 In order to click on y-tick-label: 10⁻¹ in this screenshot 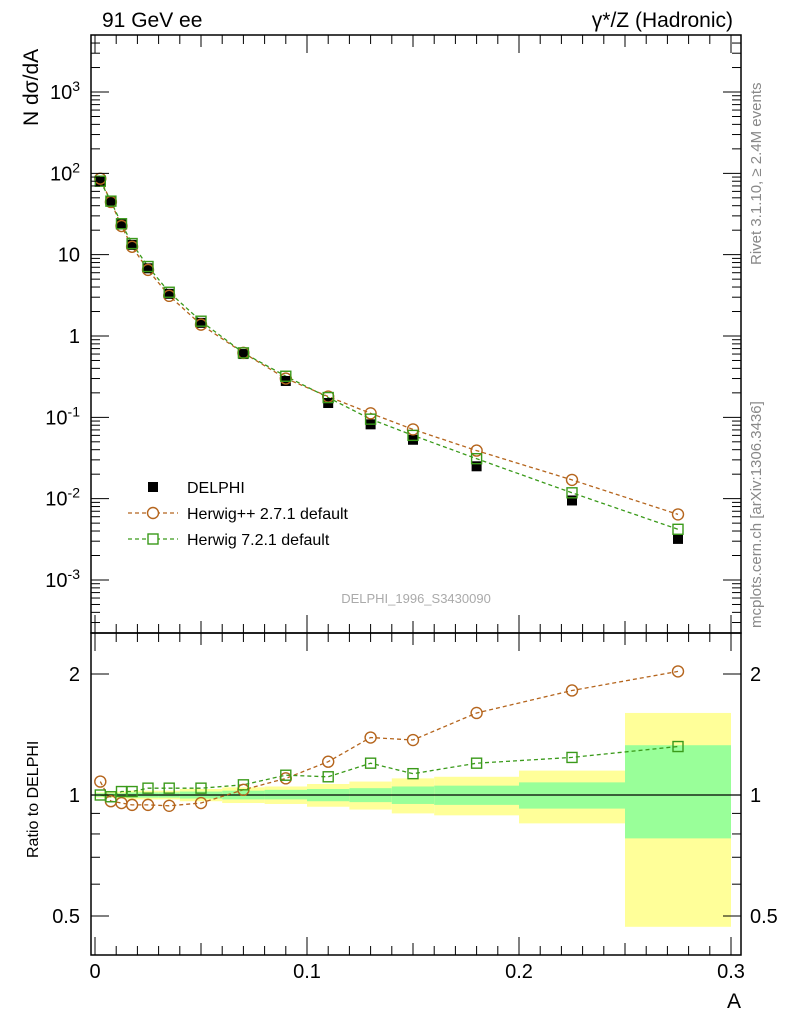, I will do `click(62, 416)`.